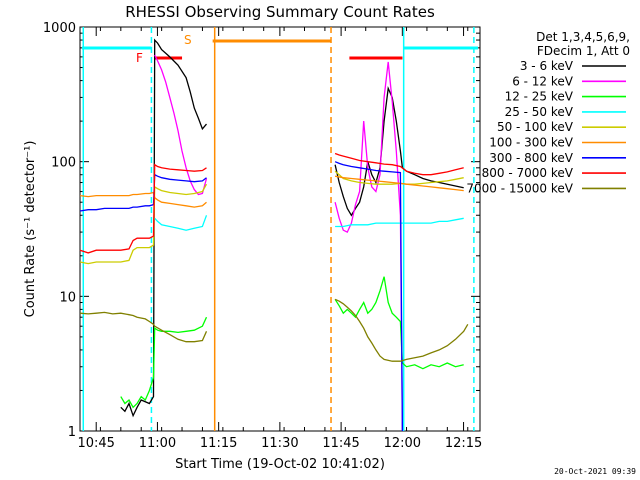  I want to click on legend-label: 25 - 50 keV, so click(539, 112).